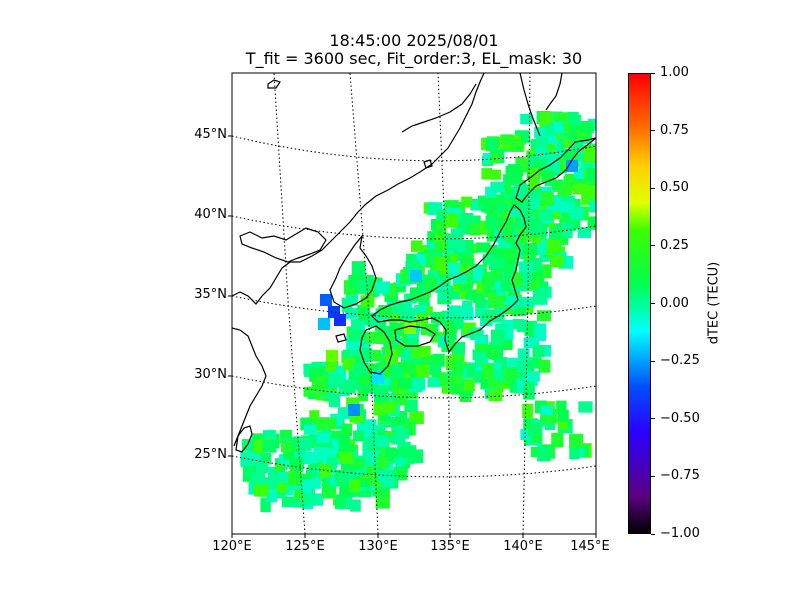 This screenshot has height=600, width=800. I want to click on colorbar-tick-label: −0.50, so click(680, 418).